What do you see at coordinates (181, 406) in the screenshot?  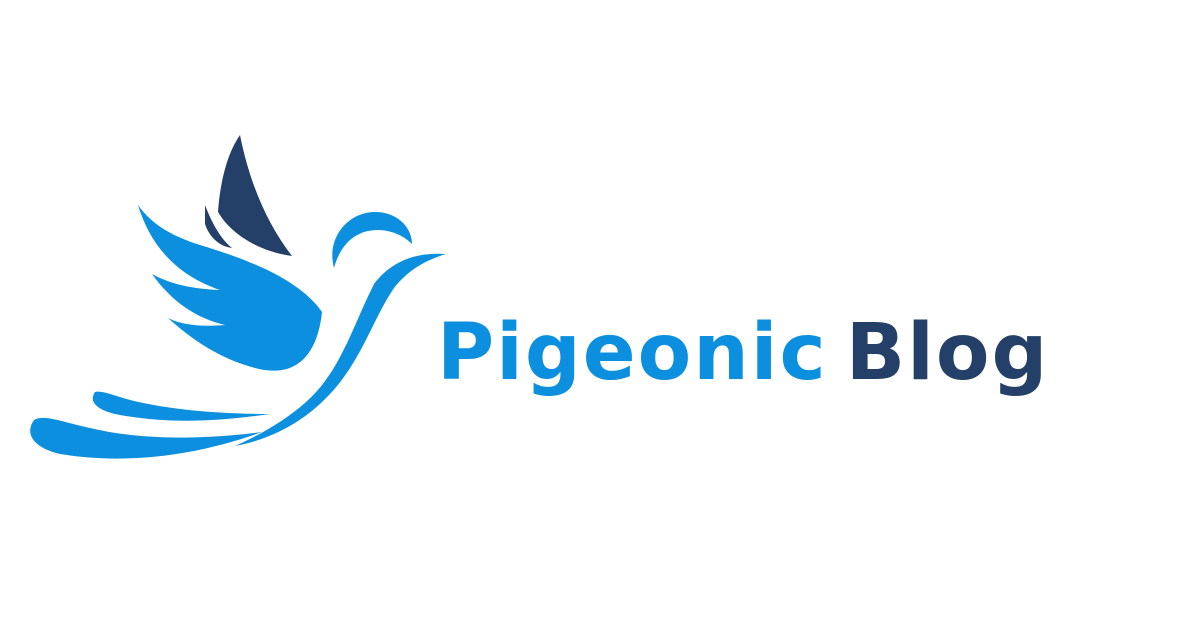 I see `tail-upper-shape` at bounding box center [181, 406].